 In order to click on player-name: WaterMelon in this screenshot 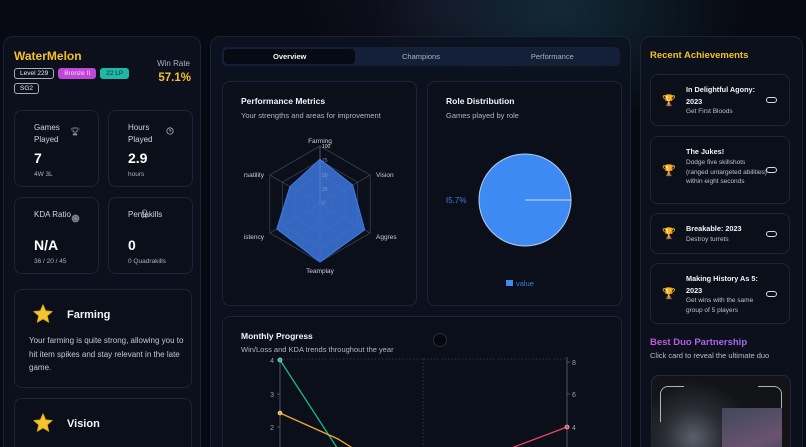, I will do `click(48, 56)`.